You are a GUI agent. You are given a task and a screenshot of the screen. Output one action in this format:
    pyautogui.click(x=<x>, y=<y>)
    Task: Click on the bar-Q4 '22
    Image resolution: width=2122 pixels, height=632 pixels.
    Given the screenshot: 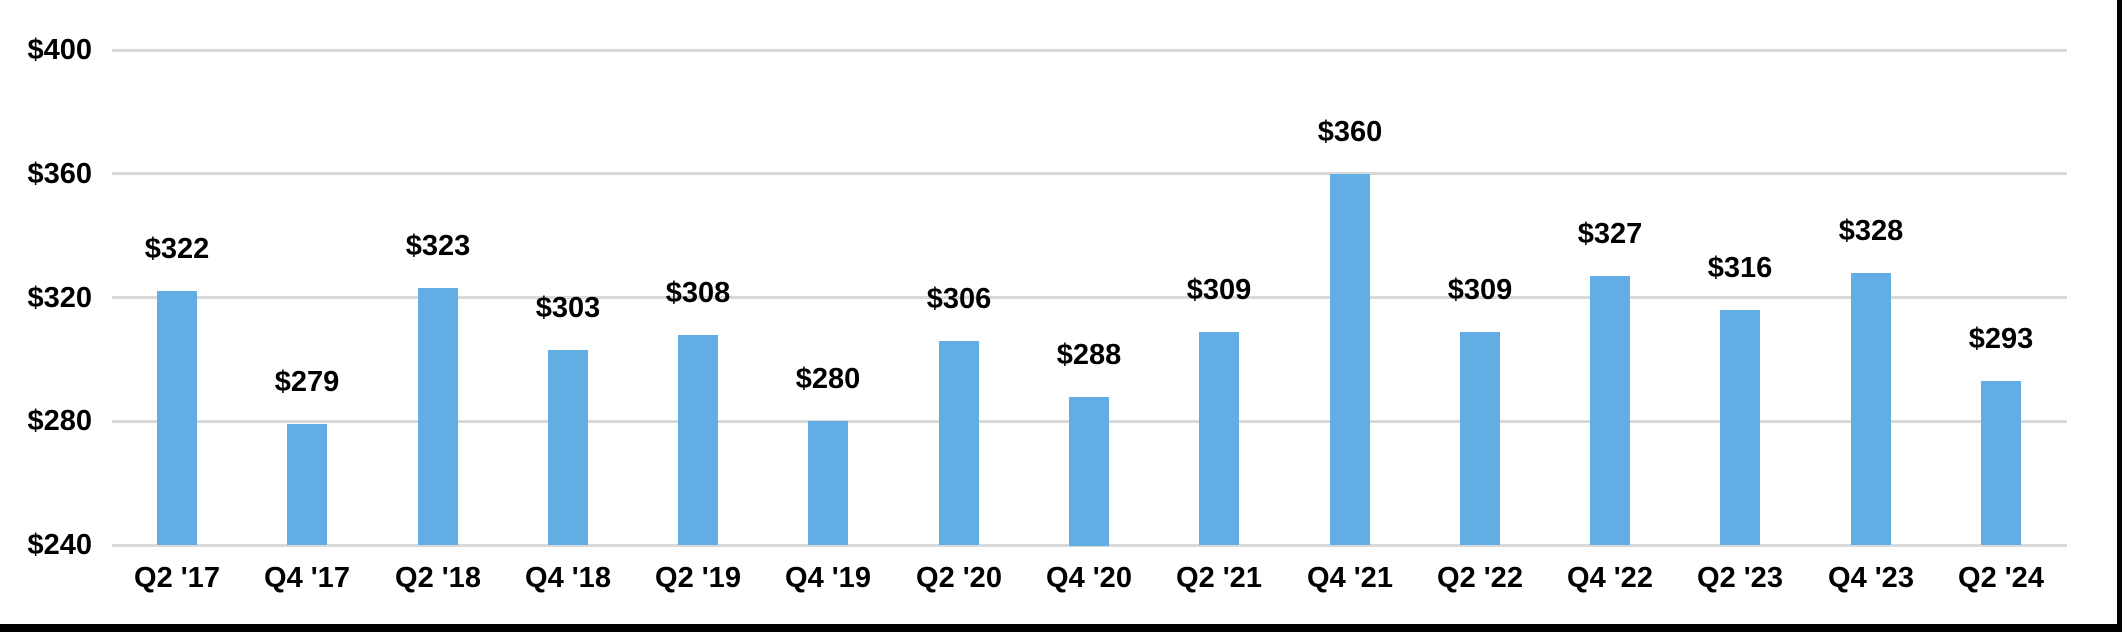 What is the action you would take?
    pyautogui.click(x=1610, y=410)
    